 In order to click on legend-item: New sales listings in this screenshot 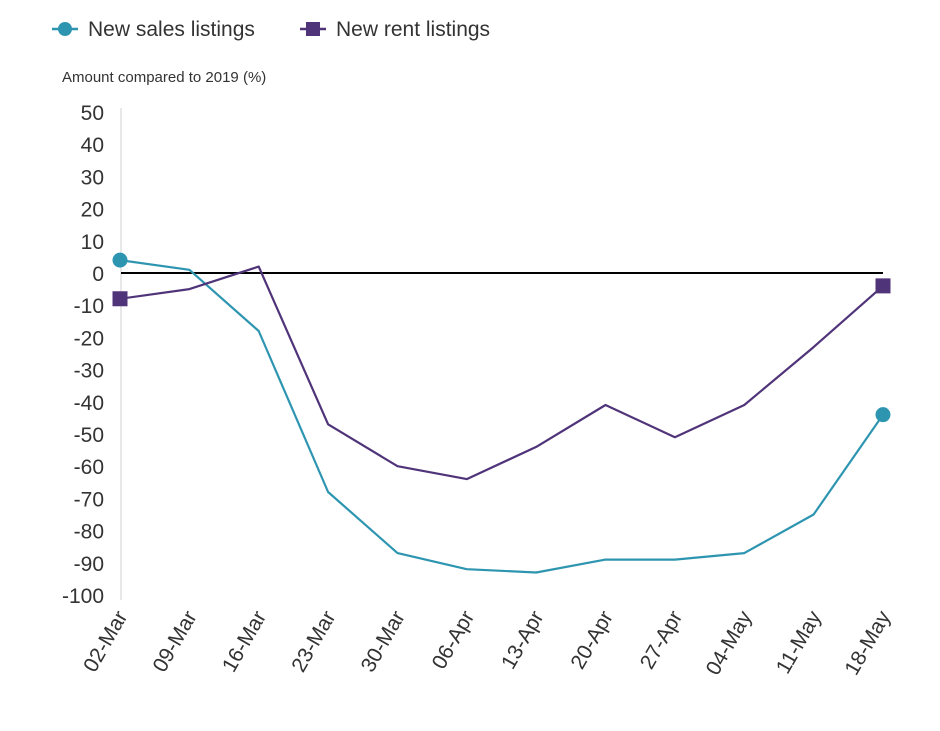, I will do `click(153, 29)`.